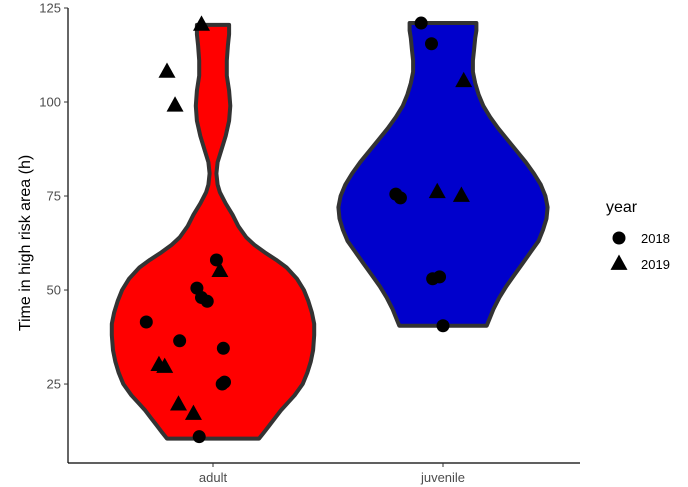  Describe the element at coordinates (655, 264) in the screenshot. I see `legend-label-2019: 2019` at that location.